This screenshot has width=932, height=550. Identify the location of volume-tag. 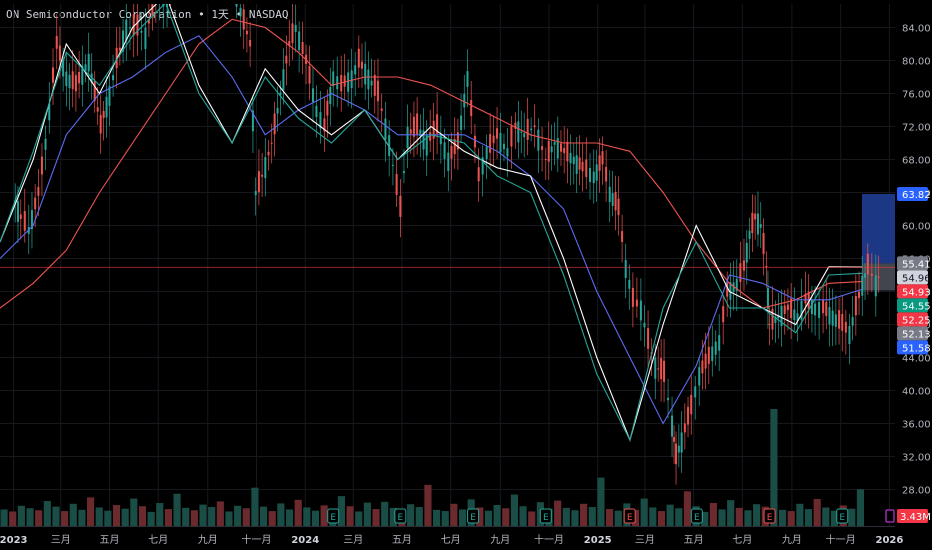
(912, 516).